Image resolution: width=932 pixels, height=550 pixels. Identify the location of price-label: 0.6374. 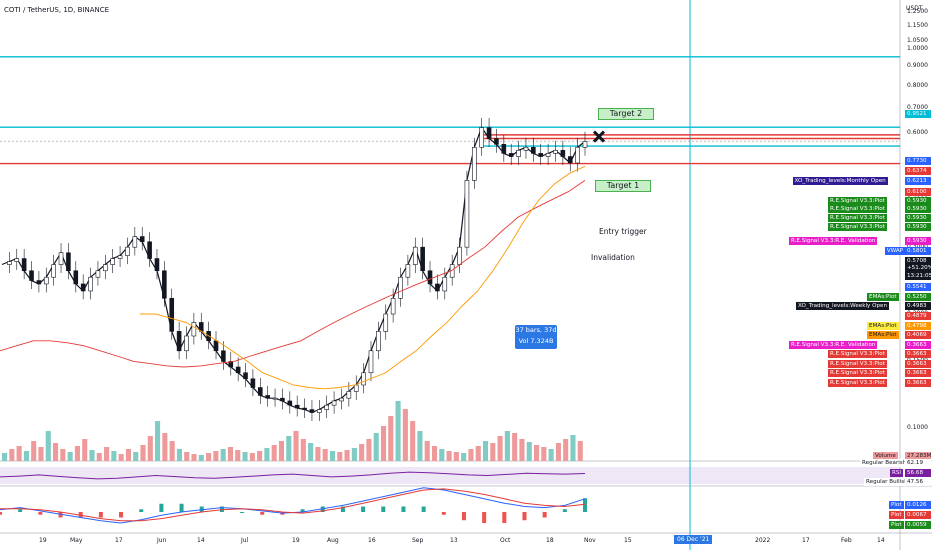
(918, 171).